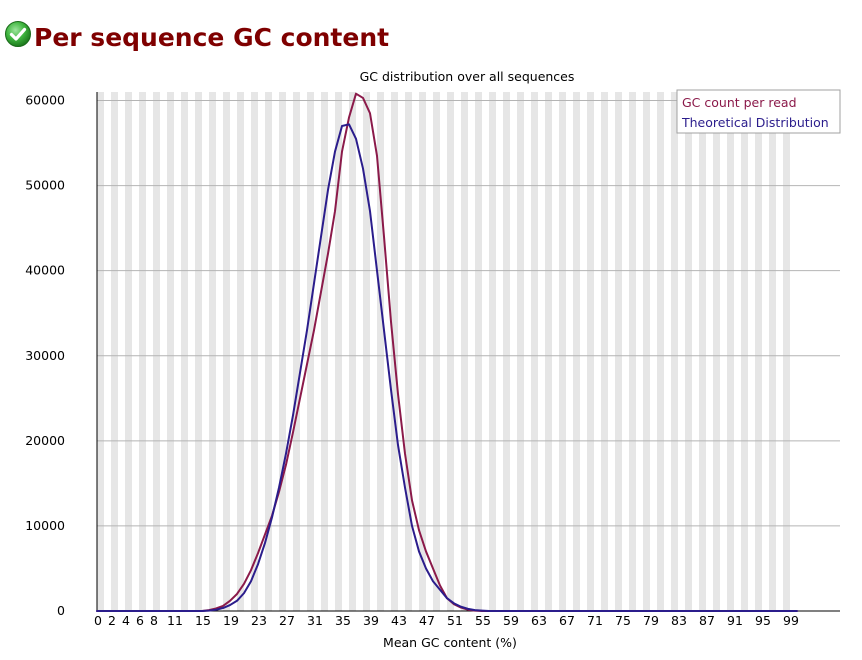 The image size is (862, 660). I want to click on x-tick-label: 19, so click(231, 620).